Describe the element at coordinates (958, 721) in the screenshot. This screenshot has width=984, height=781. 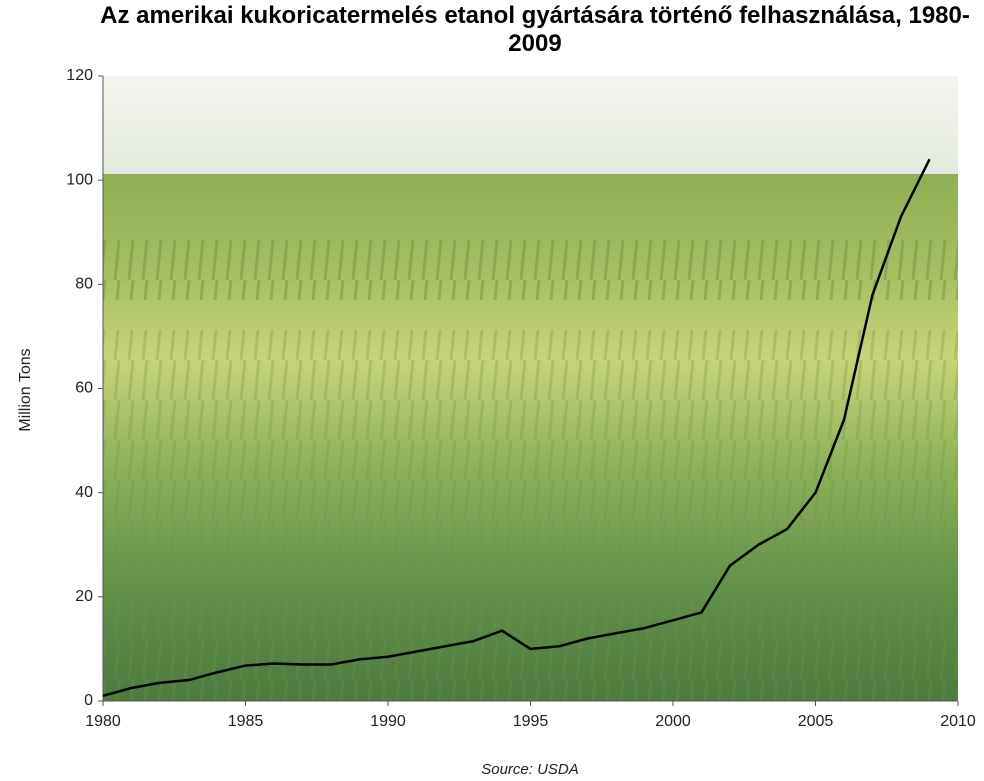
I see `x-tick-label: 2010` at that location.